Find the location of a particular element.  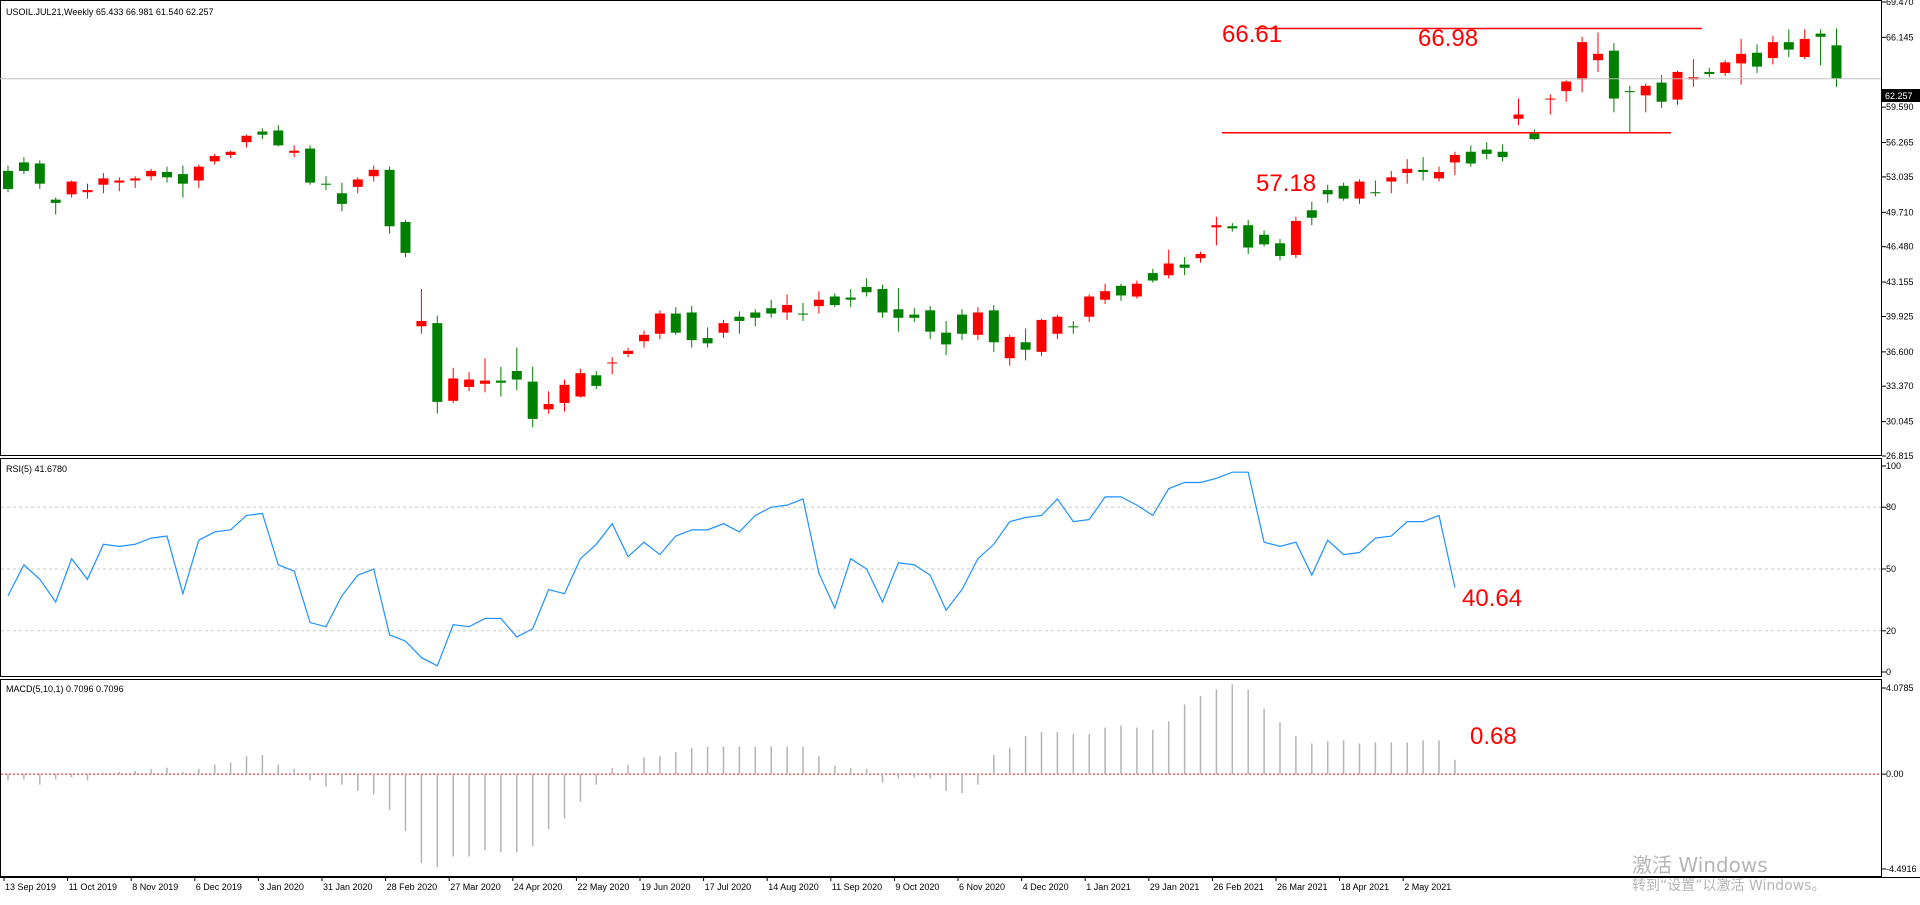

time-axis-label: 31 Jan 2020 is located at coordinates (348, 887).